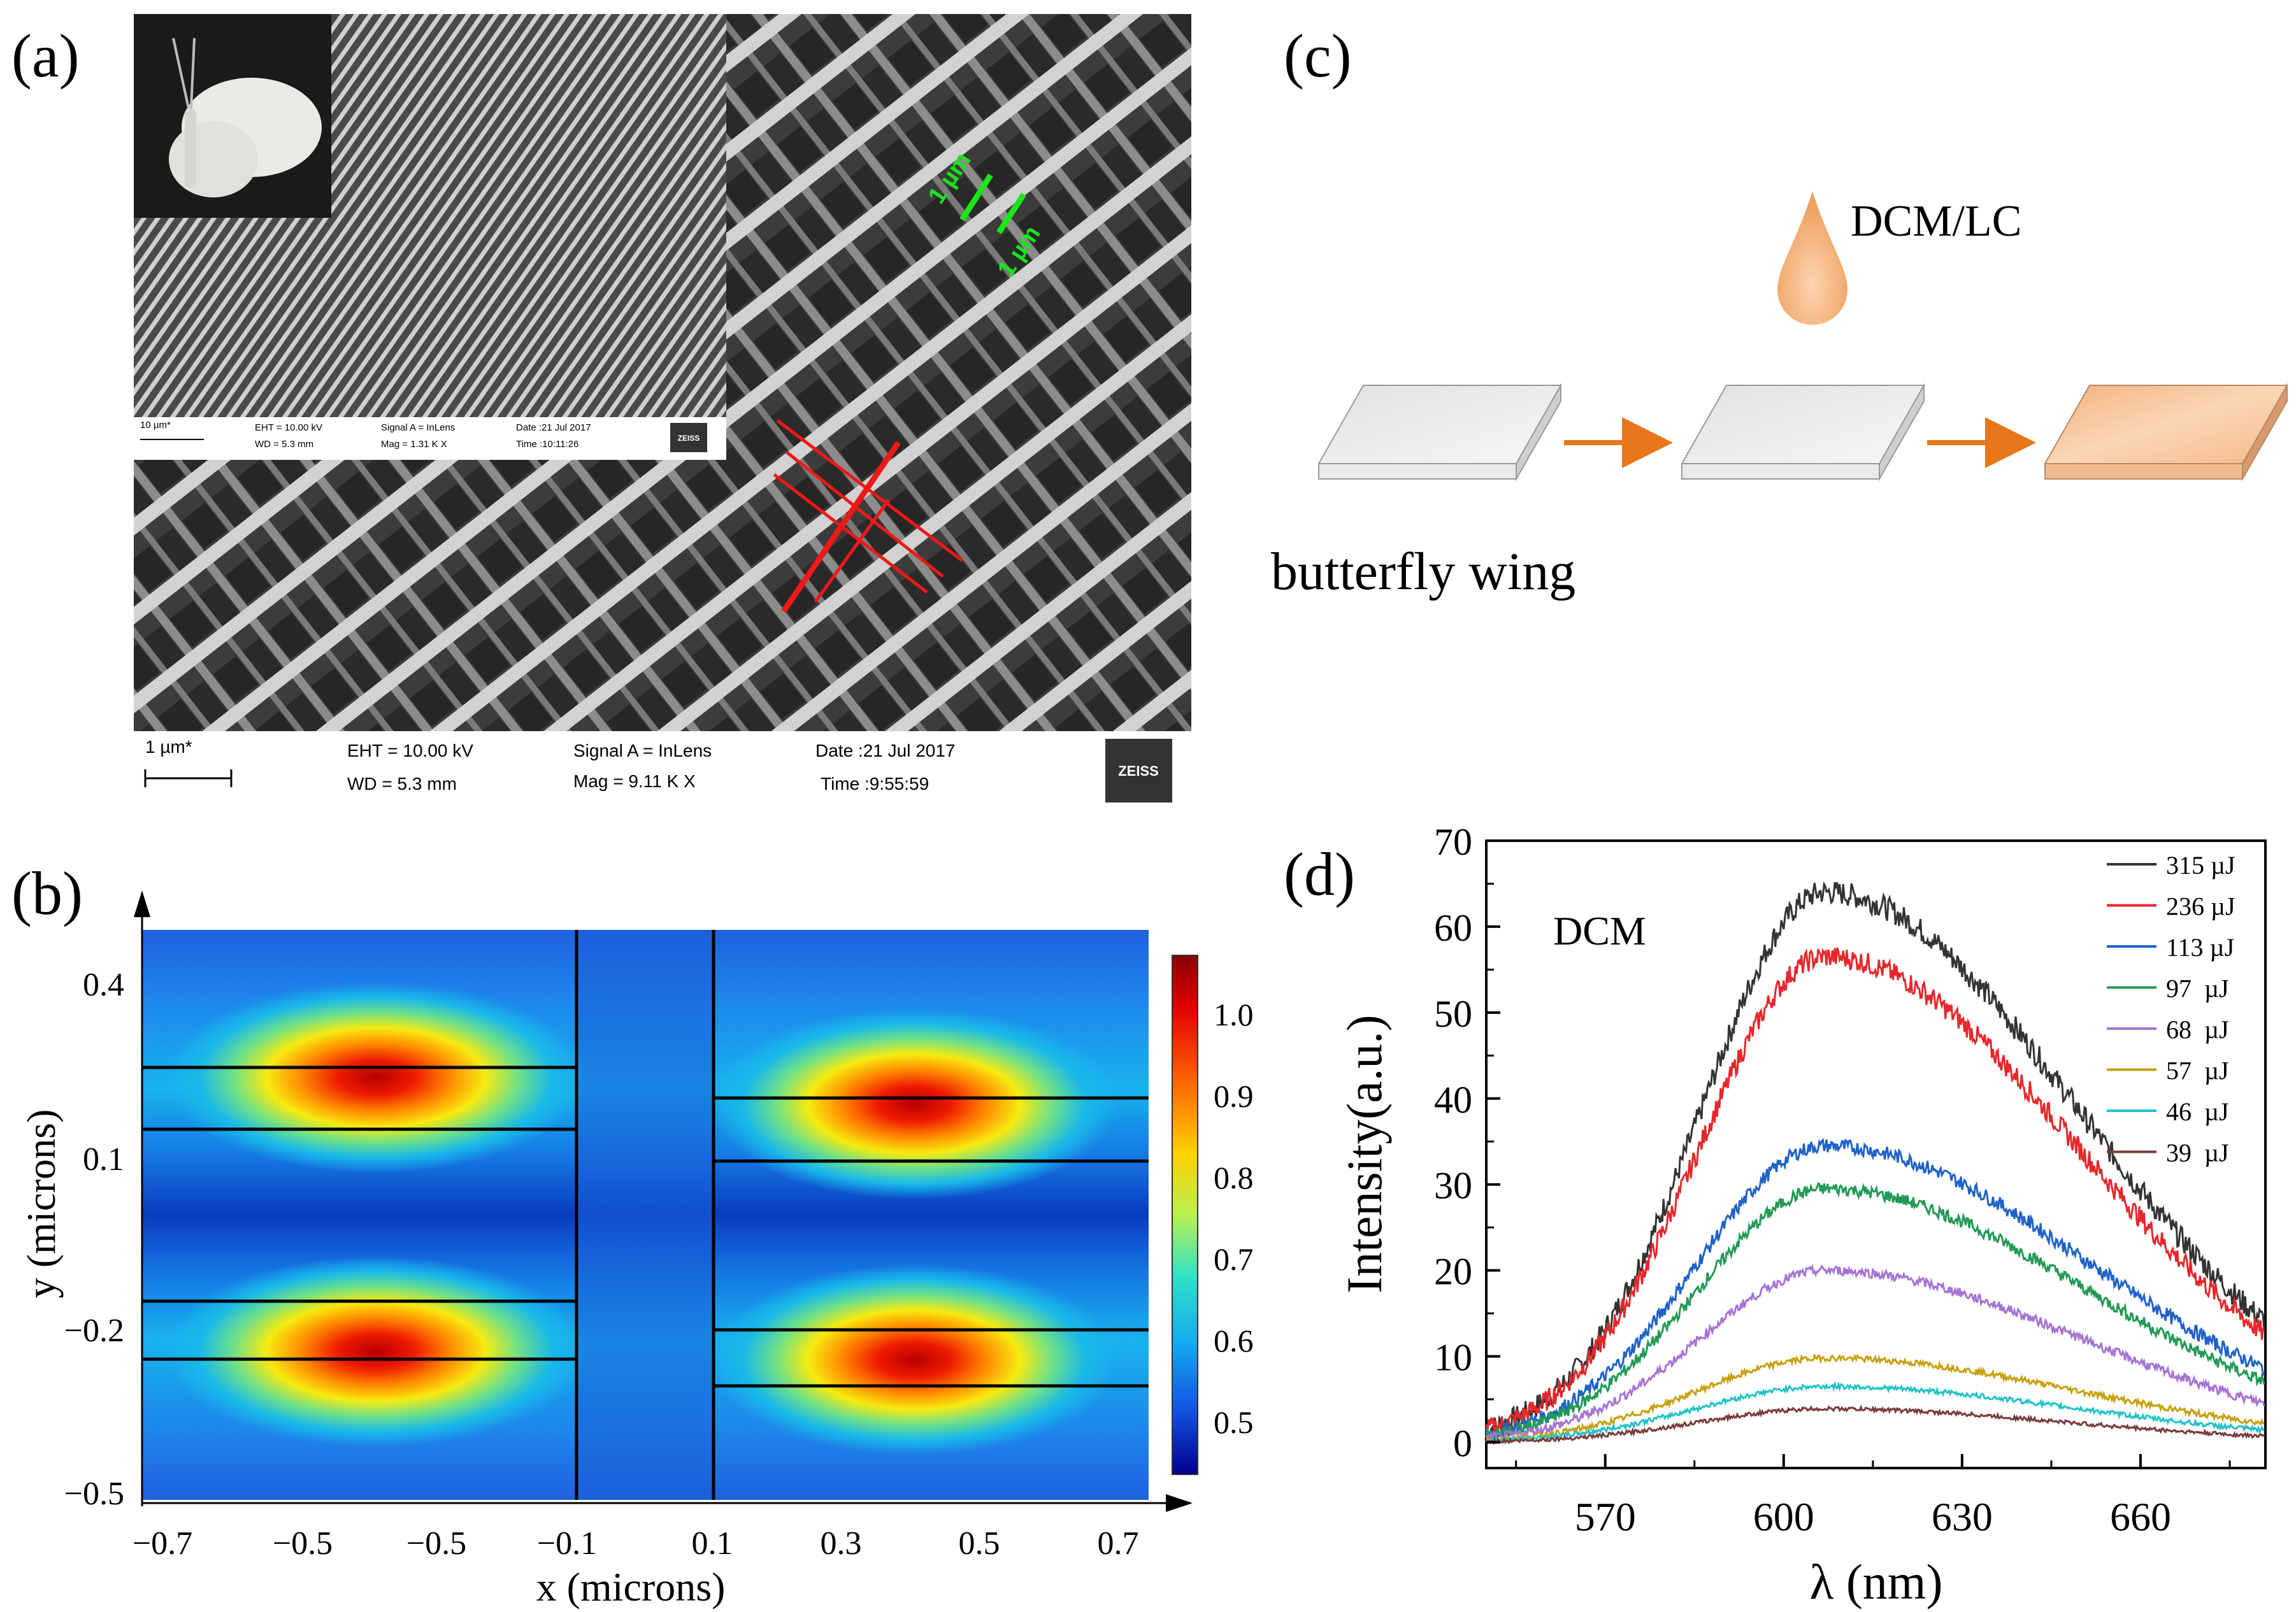  What do you see at coordinates (142, 904) in the screenshot?
I see `y-axis-arrow-icon` at bounding box center [142, 904].